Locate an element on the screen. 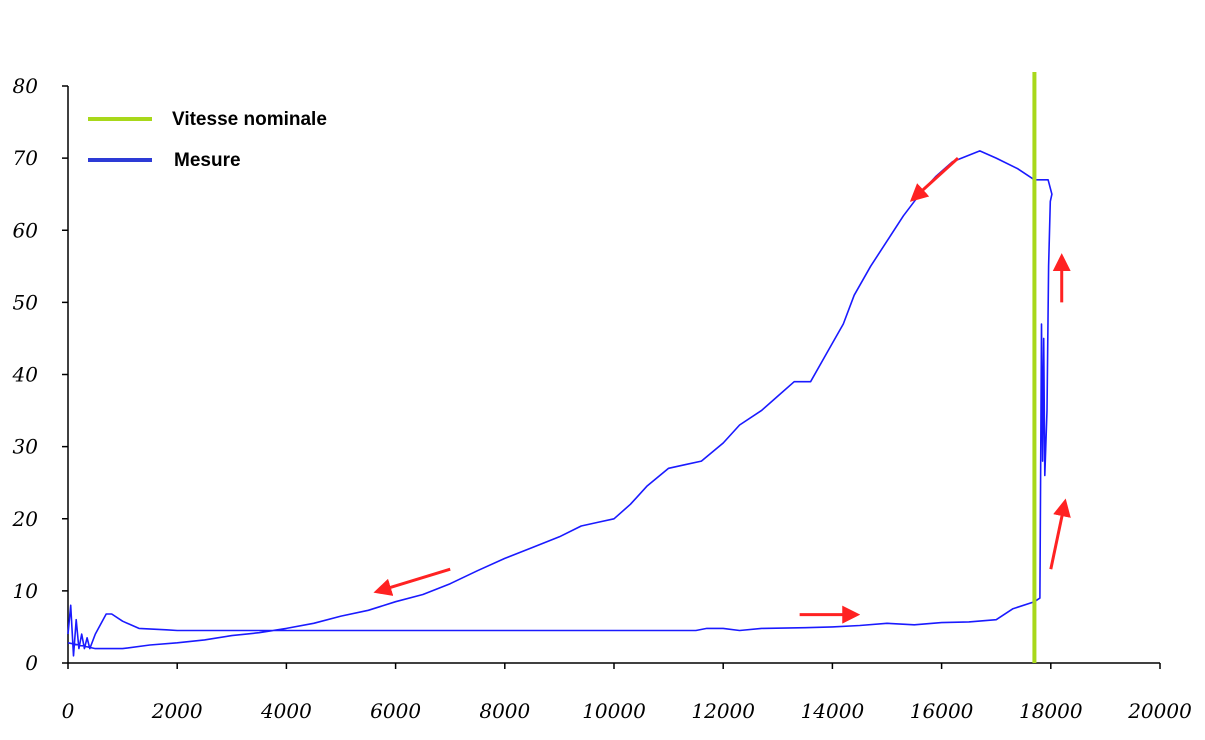 The height and width of the screenshot is (740, 1205). y-tick-label: 20 is located at coordinates (25, 519).